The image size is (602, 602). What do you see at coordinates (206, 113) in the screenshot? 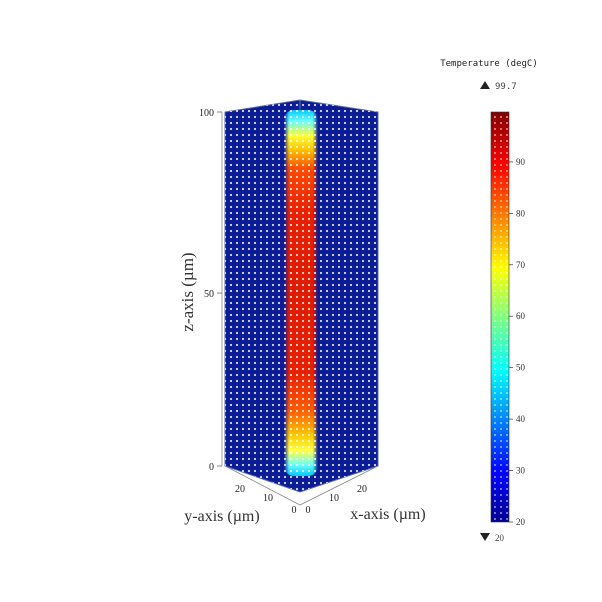
I see `z-tick-label-100: 100` at bounding box center [206, 113].